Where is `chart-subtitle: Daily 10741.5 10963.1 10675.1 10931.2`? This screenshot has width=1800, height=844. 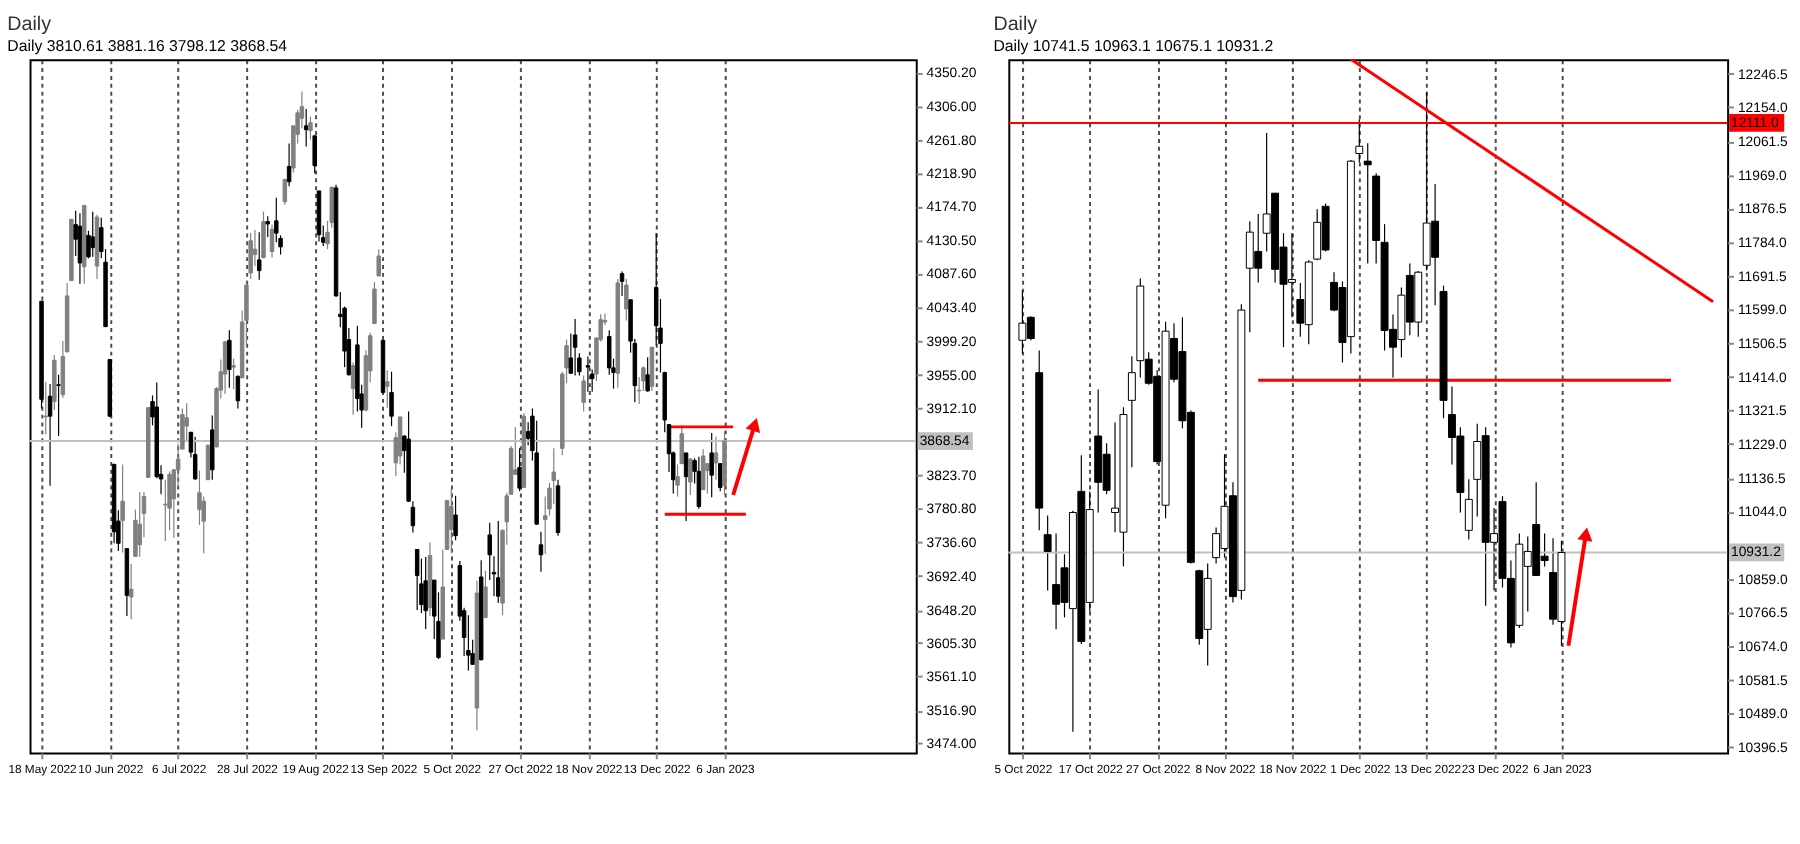 chart-subtitle: Daily 10741.5 10963.1 10675.1 10931.2 is located at coordinates (1133, 46).